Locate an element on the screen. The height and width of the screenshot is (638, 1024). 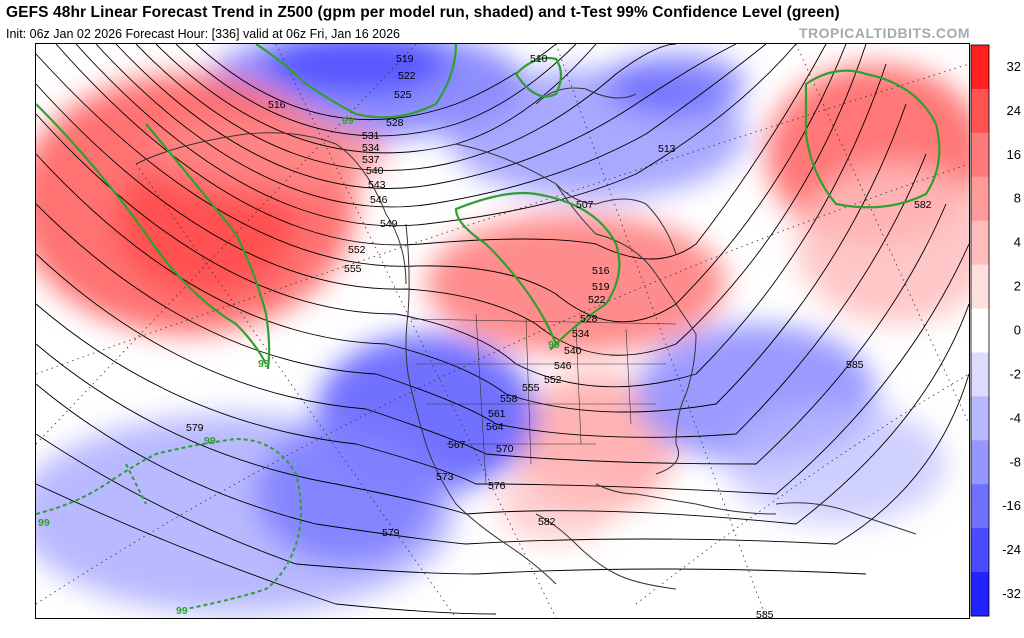
neg-region-atlantic-tail is located at coordinates (836, 464).